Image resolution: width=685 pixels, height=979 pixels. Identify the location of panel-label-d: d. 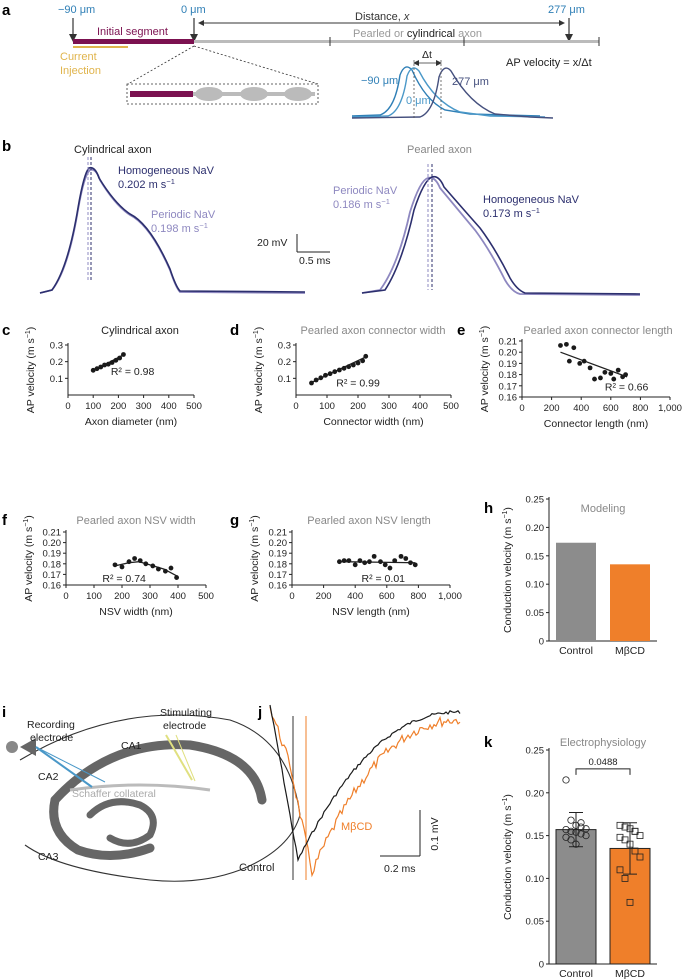
(234, 330).